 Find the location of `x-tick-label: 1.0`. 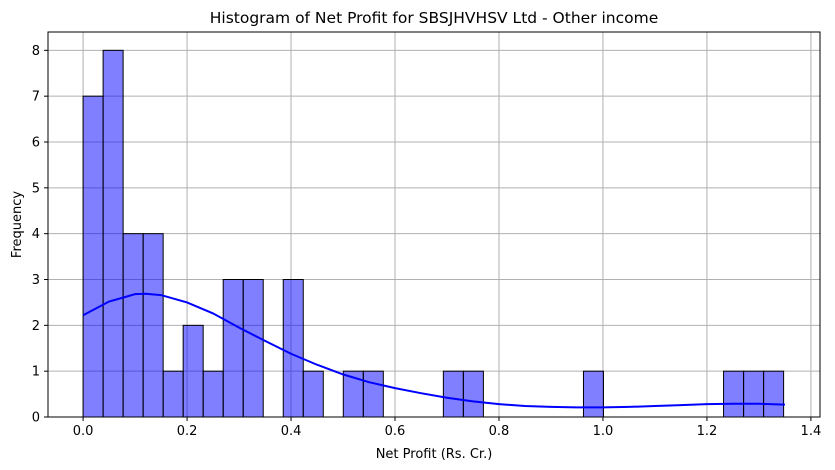

x-tick-label: 1.0 is located at coordinates (603, 431).